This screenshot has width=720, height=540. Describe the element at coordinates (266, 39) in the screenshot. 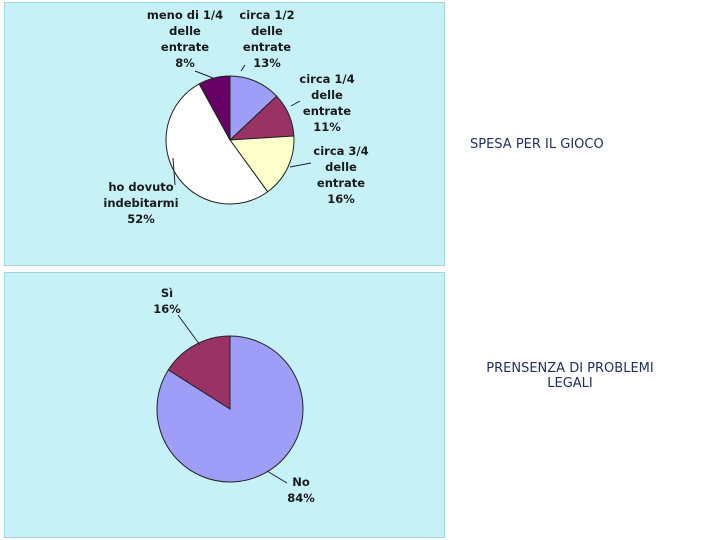

I see `slice-label: circa 1/2 delle entrate 13%` at that location.